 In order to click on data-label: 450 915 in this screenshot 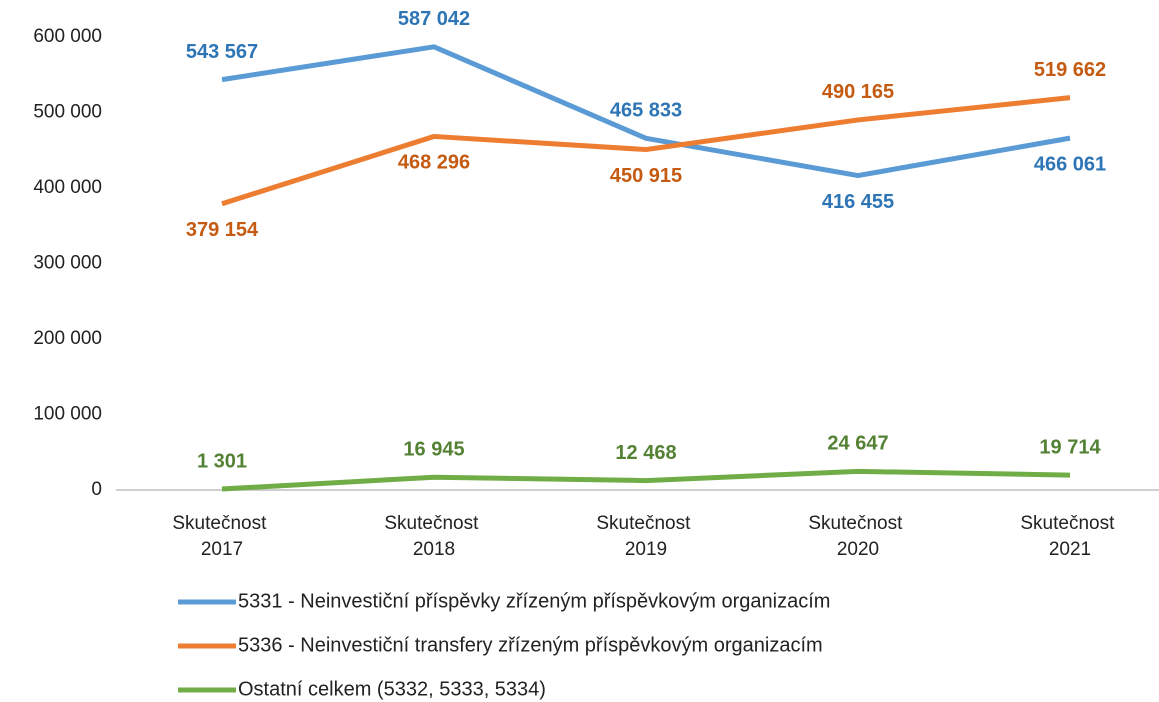, I will do `click(646, 176)`.